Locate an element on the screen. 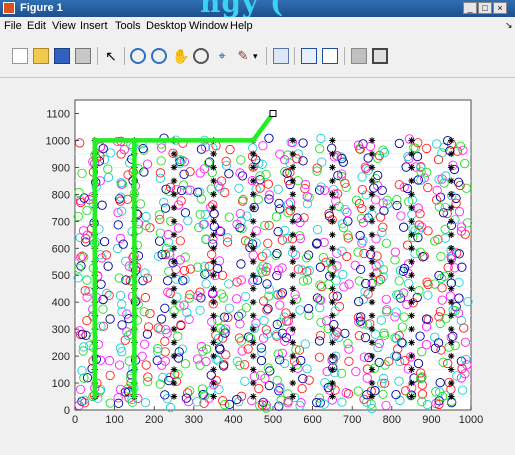 Image resolution: width=515 pixels, height=455 pixels. zoom-out-icon is located at coordinates (159, 56).